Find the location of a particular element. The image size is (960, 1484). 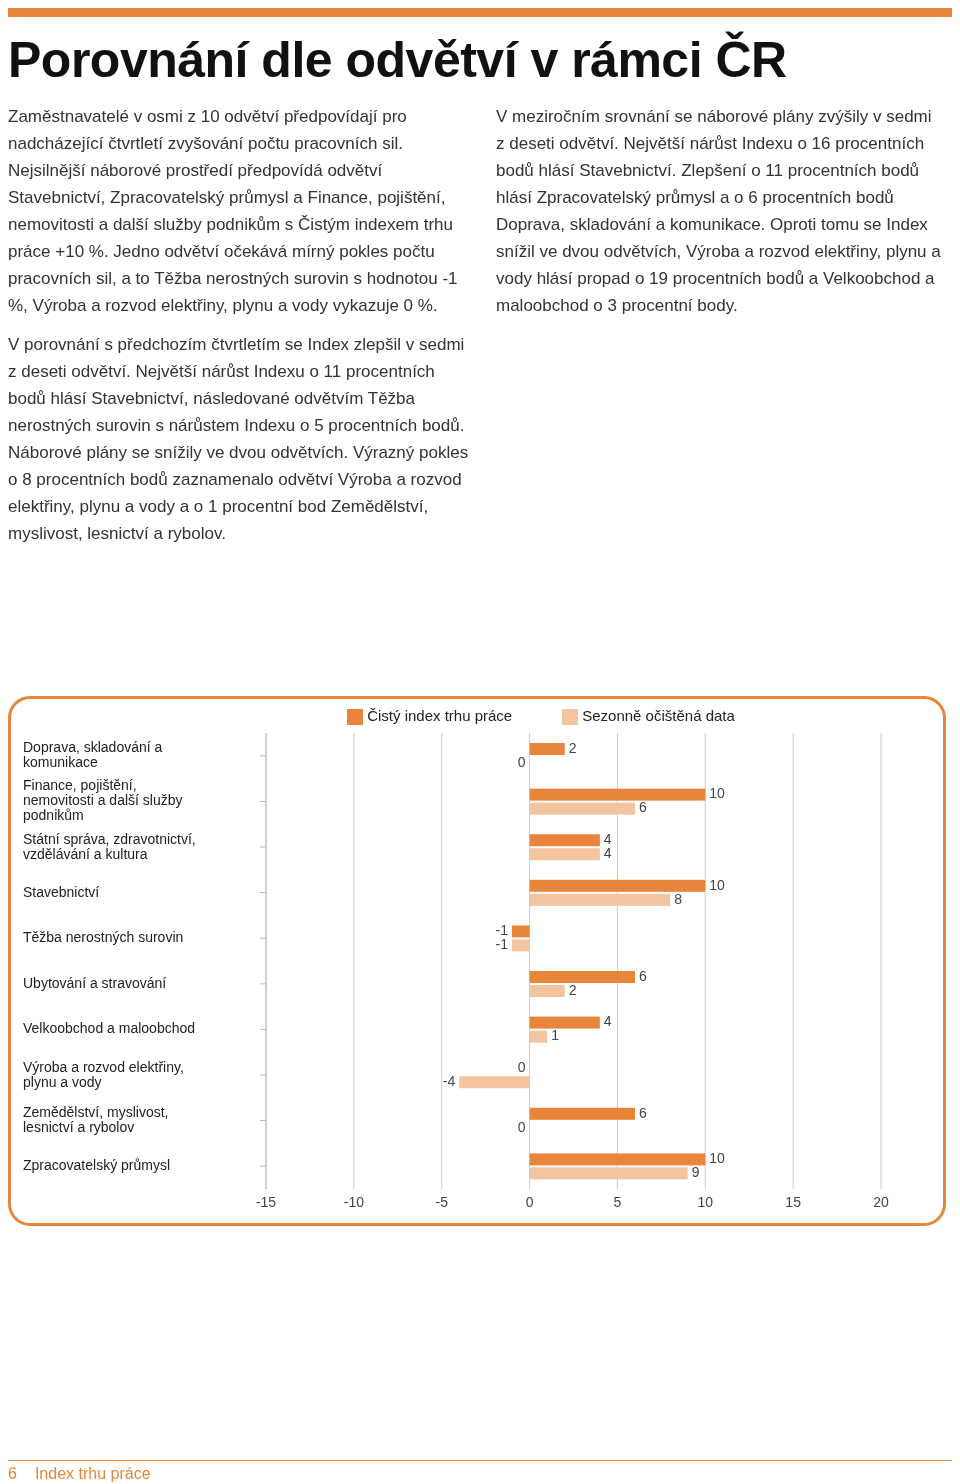

text: 6 is located at coordinates (12, 1473).